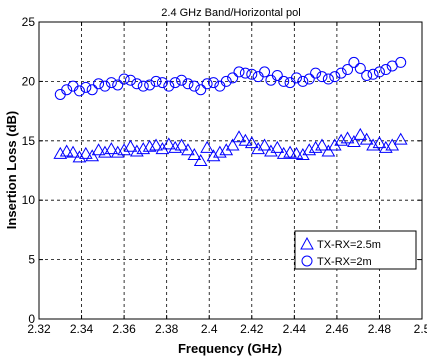 This screenshot has height=359, width=427. Describe the element at coordinates (31, 260) in the screenshot. I see `y-tick-label: 5` at that location.